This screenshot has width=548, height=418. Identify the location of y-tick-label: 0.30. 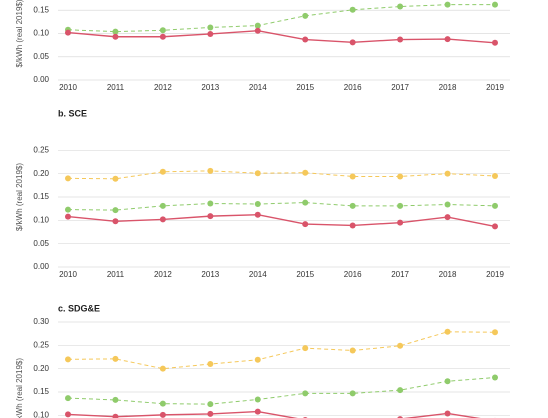
(41, 321).